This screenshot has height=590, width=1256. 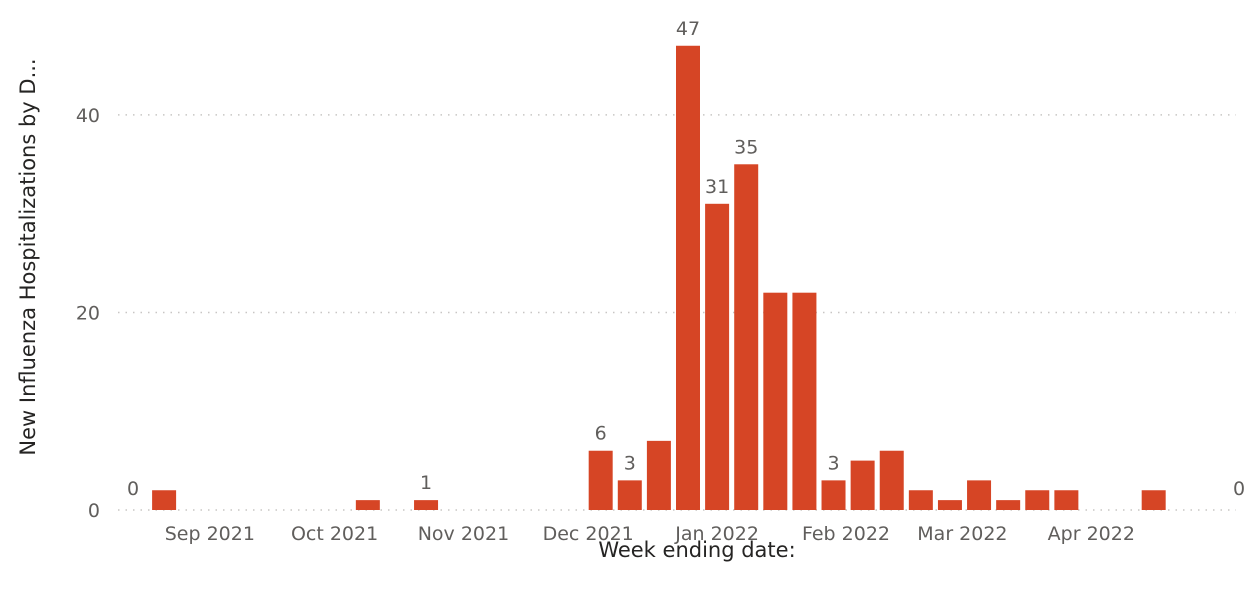 What do you see at coordinates (88, 116) in the screenshot?
I see `y-tick-label: 40` at bounding box center [88, 116].